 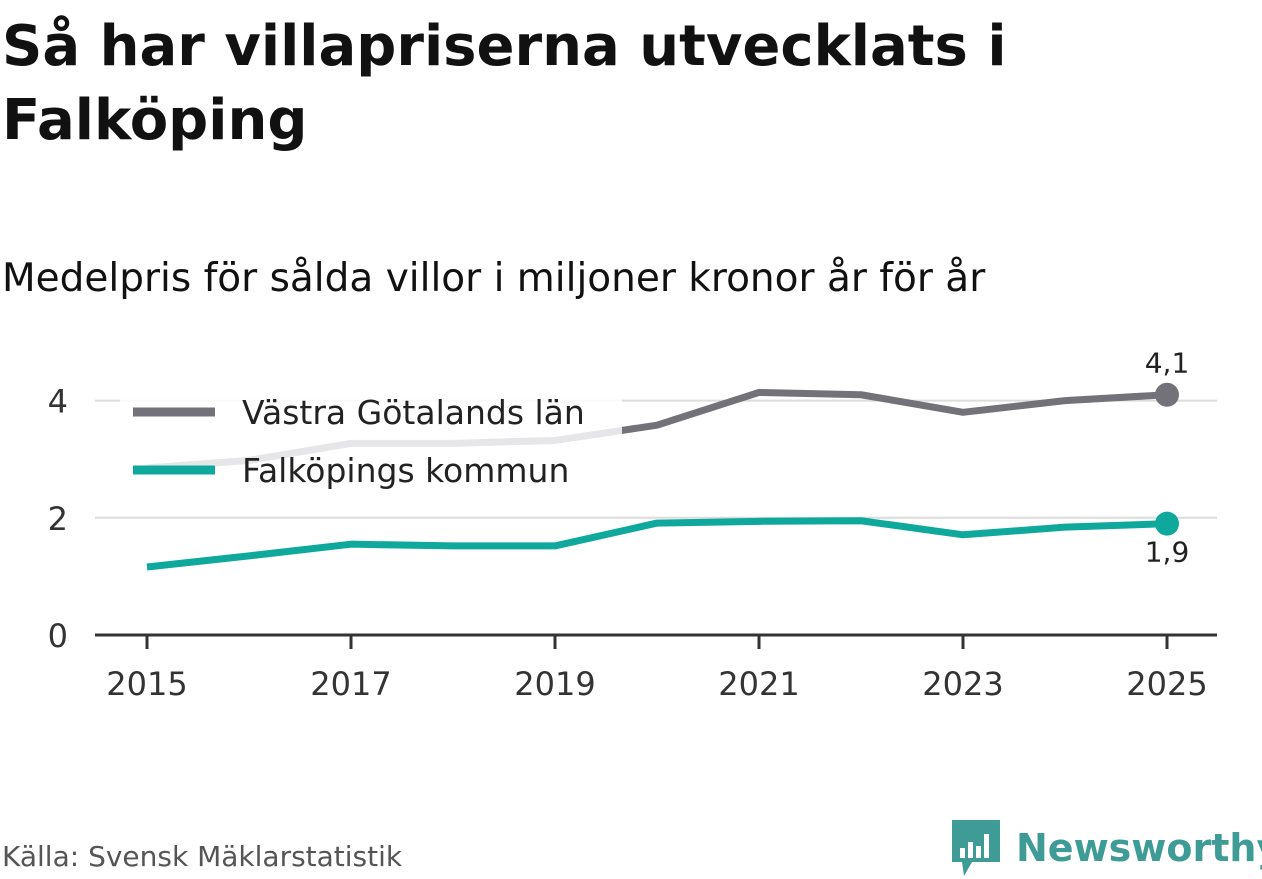 What do you see at coordinates (146, 684) in the screenshot?
I see `x-tick-label: 2015` at bounding box center [146, 684].